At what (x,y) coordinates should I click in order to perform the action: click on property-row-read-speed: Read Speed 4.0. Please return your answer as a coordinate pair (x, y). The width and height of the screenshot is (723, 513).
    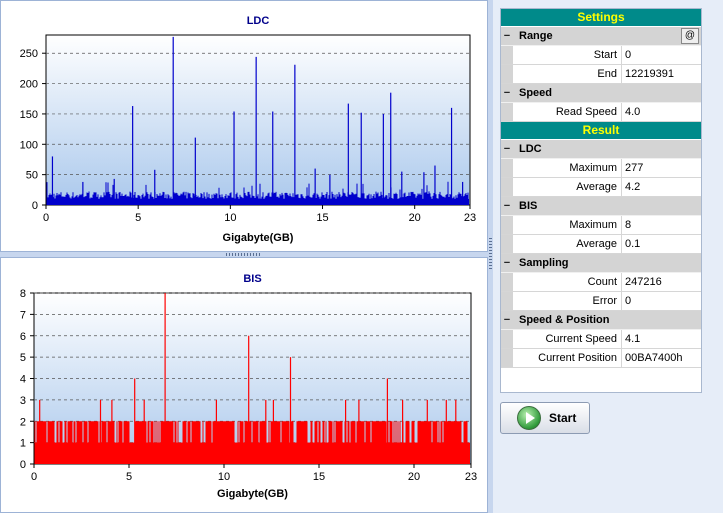
    Looking at the image, I should click on (601, 112).